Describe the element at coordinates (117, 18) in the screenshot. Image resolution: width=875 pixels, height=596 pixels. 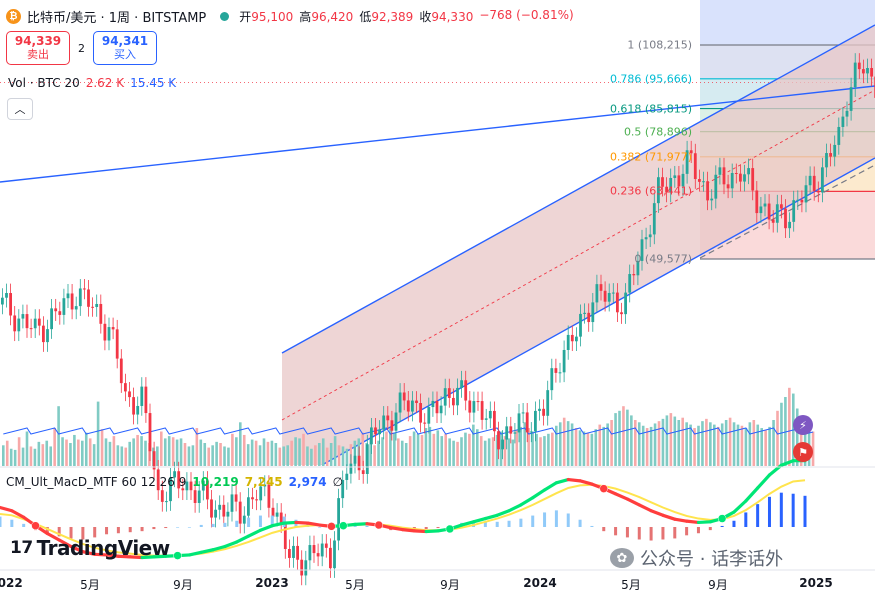
I see `symbol-title: 比特币/美元 · 1周 · BITSTAMP` at that location.